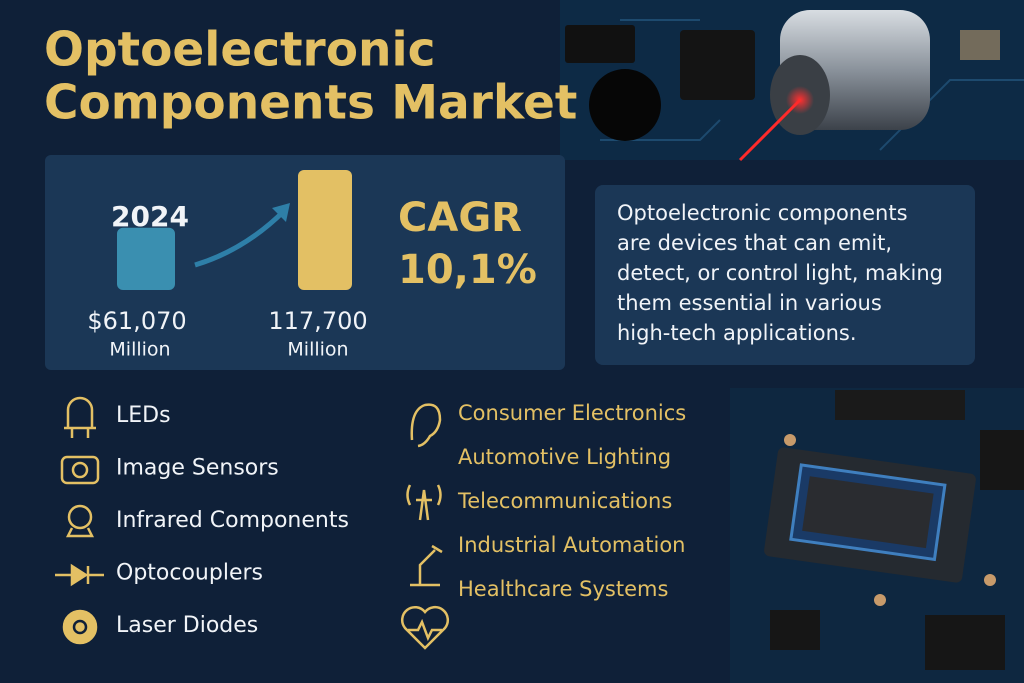 The width and height of the screenshot is (1024, 683). What do you see at coordinates (780, 273) in the screenshot?
I see `description-line: detect, or control light, making` at bounding box center [780, 273].